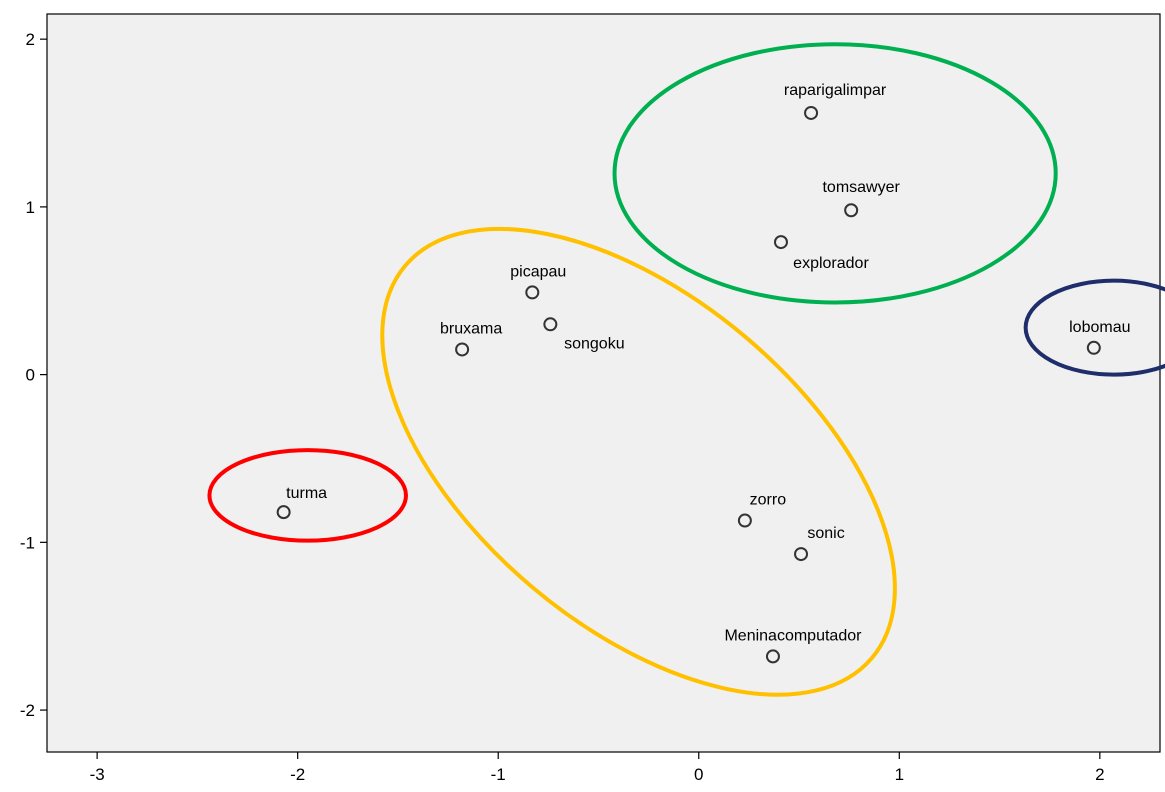  Describe the element at coordinates (283, 512) in the screenshot. I see `point-marker-turma` at that location.